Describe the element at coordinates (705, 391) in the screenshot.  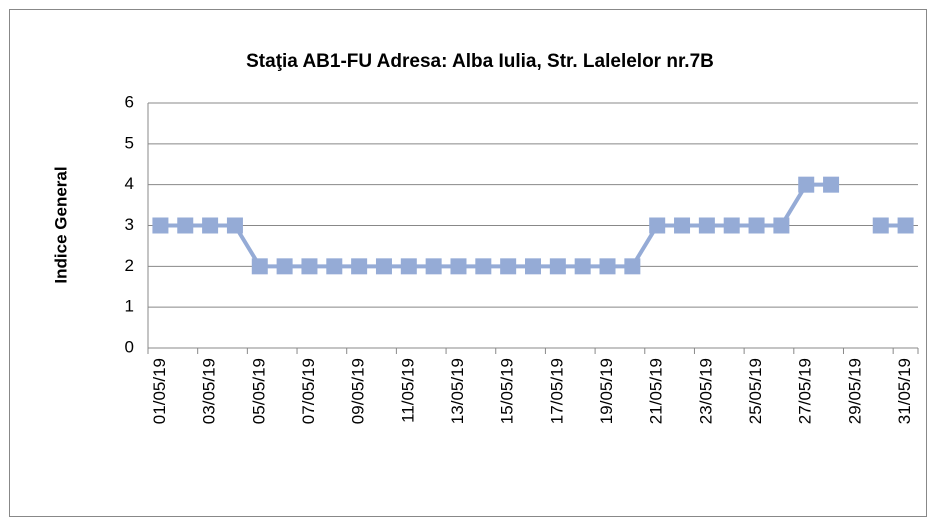
I see `x-tick-label: 23/05/19` at that location.